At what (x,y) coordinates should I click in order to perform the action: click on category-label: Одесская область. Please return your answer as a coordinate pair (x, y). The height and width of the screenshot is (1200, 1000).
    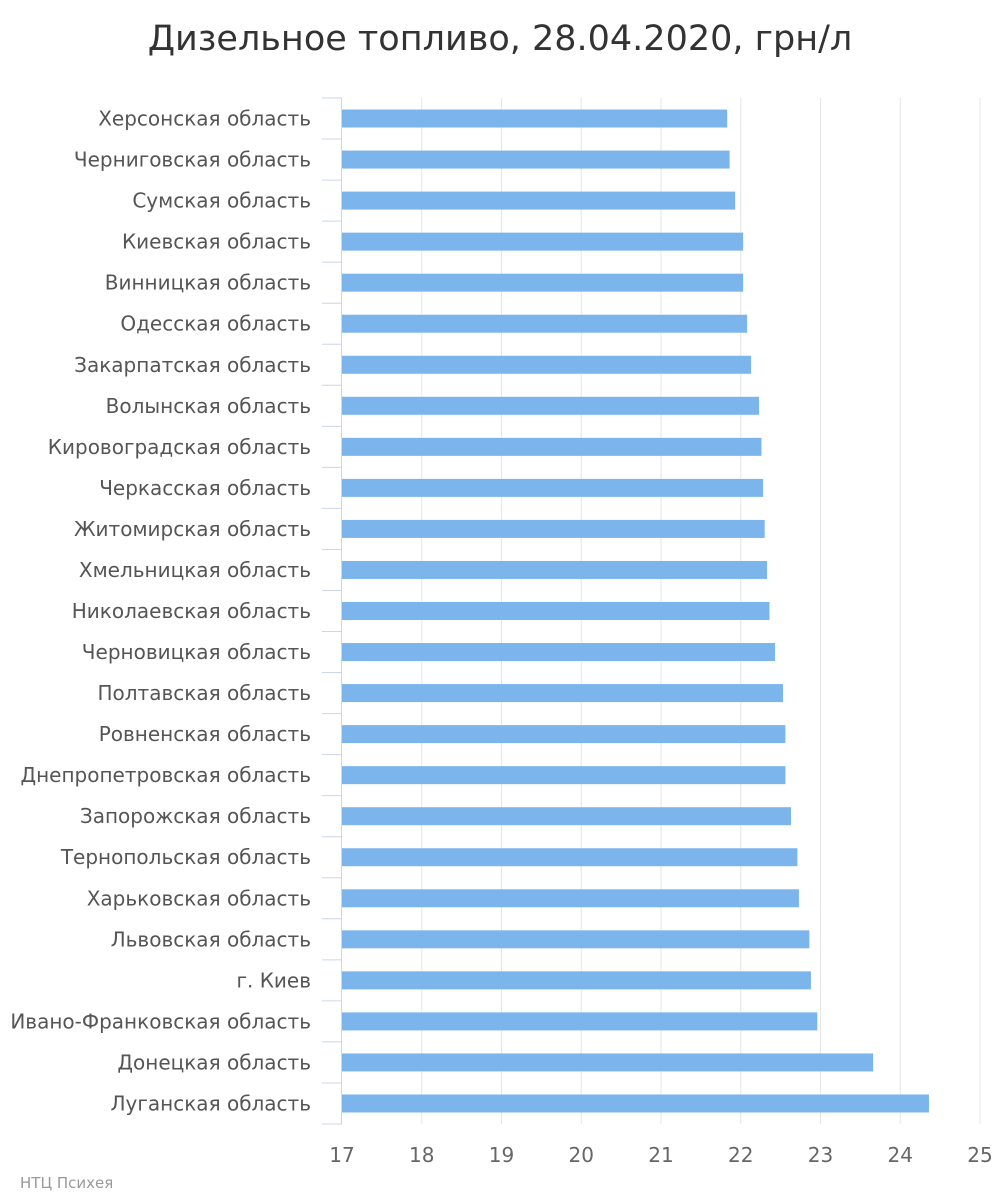
    Looking at the image, I should click on (215, 324).